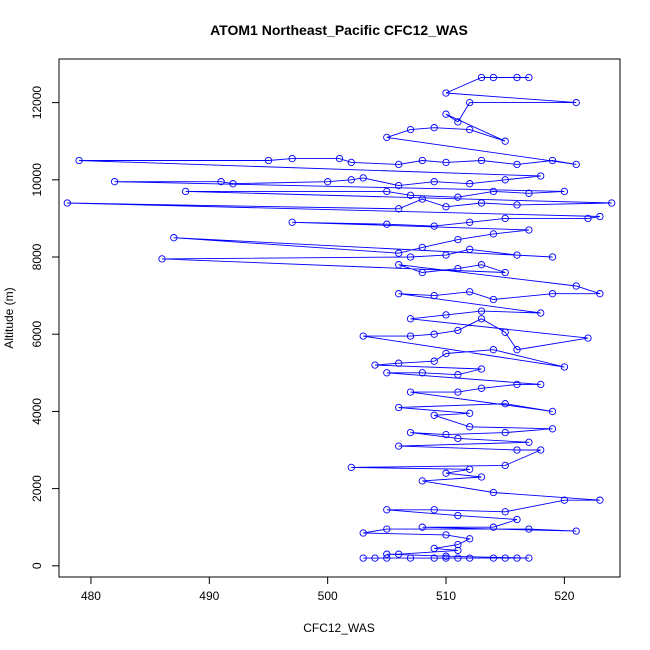 This screenshot has width=650, height=650. What do you see at coordinates (446, 596) in the screenshot?
I see `x-tick-label: 510` at bounding box center [446, 596].